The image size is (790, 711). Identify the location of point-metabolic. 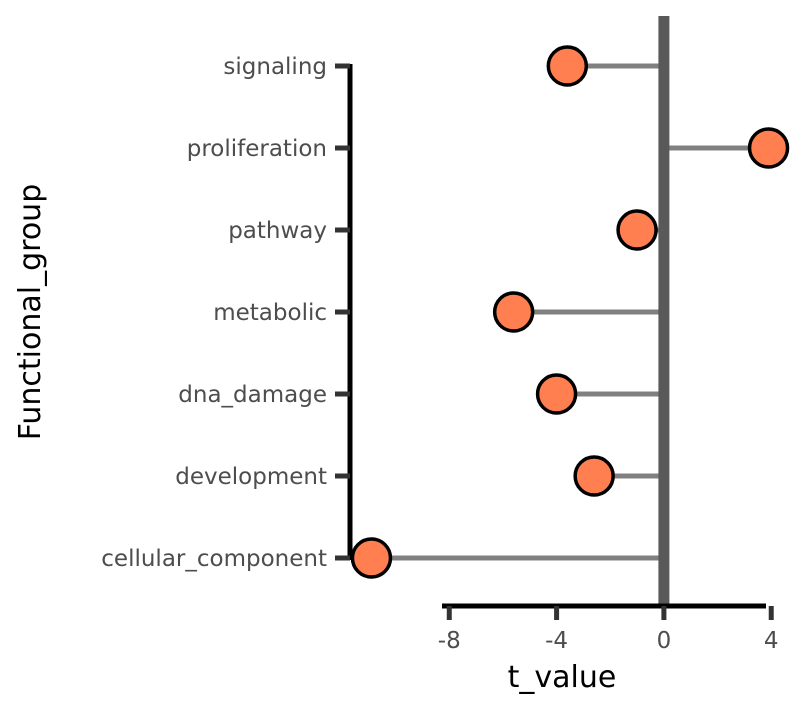
(513, 312).